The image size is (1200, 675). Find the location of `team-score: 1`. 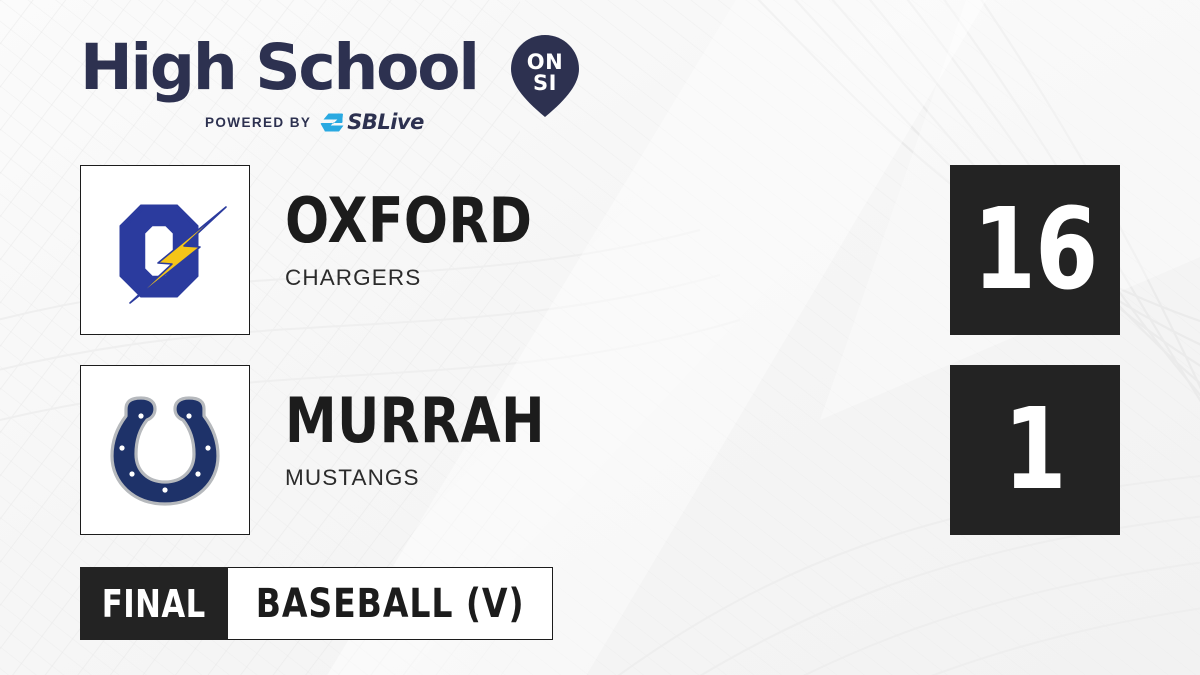

team-score: 1 is located at coordinates (1035, 450).